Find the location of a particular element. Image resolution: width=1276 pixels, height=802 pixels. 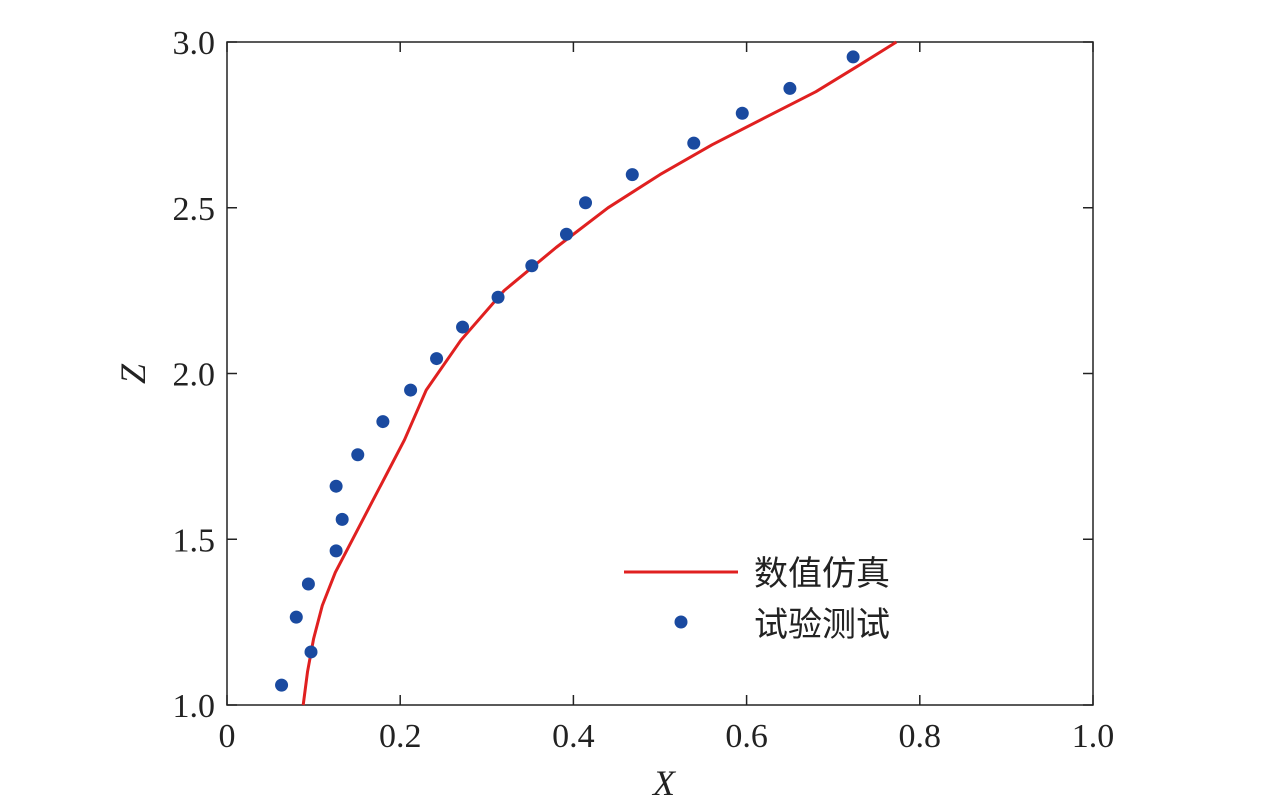

legend-marker-swatch is located at coordinates (681, 622).